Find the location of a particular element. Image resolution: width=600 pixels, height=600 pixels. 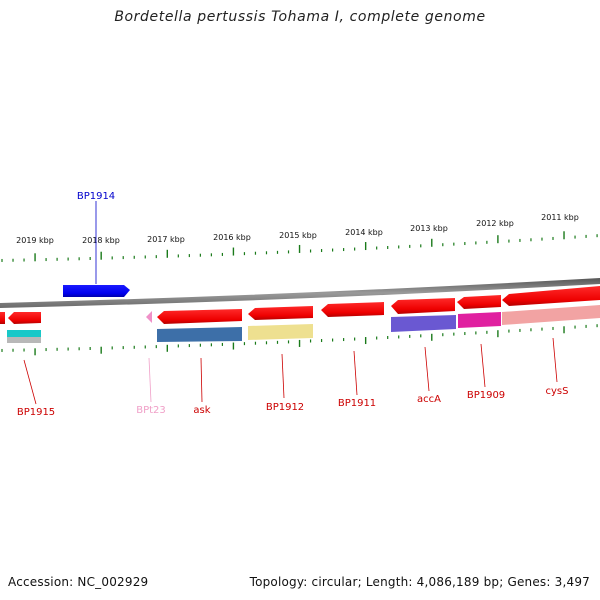

feature-block-accA is located at coordinates (423, 323).